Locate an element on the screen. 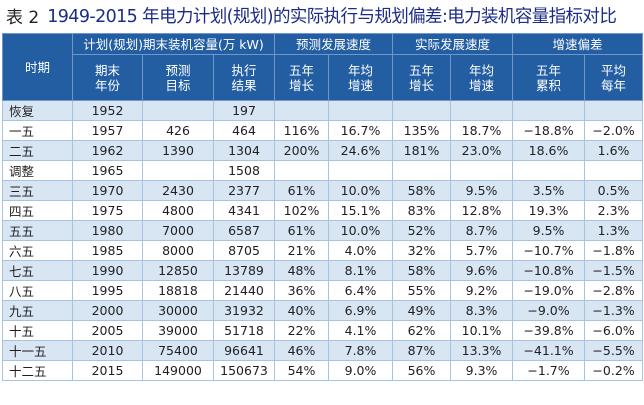 This screenshot has width=644, height=405. table-cell: 1985 is located at coordinates (107, 250).